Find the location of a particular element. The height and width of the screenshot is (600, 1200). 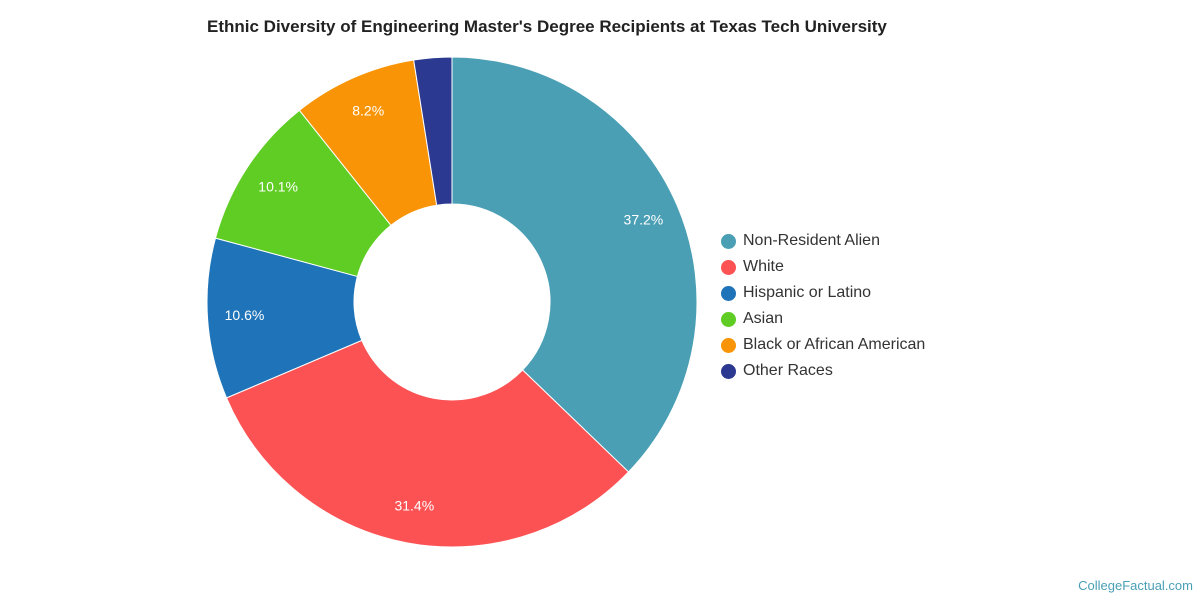

legend-label: Other Races is located at coordinates (788, 370).